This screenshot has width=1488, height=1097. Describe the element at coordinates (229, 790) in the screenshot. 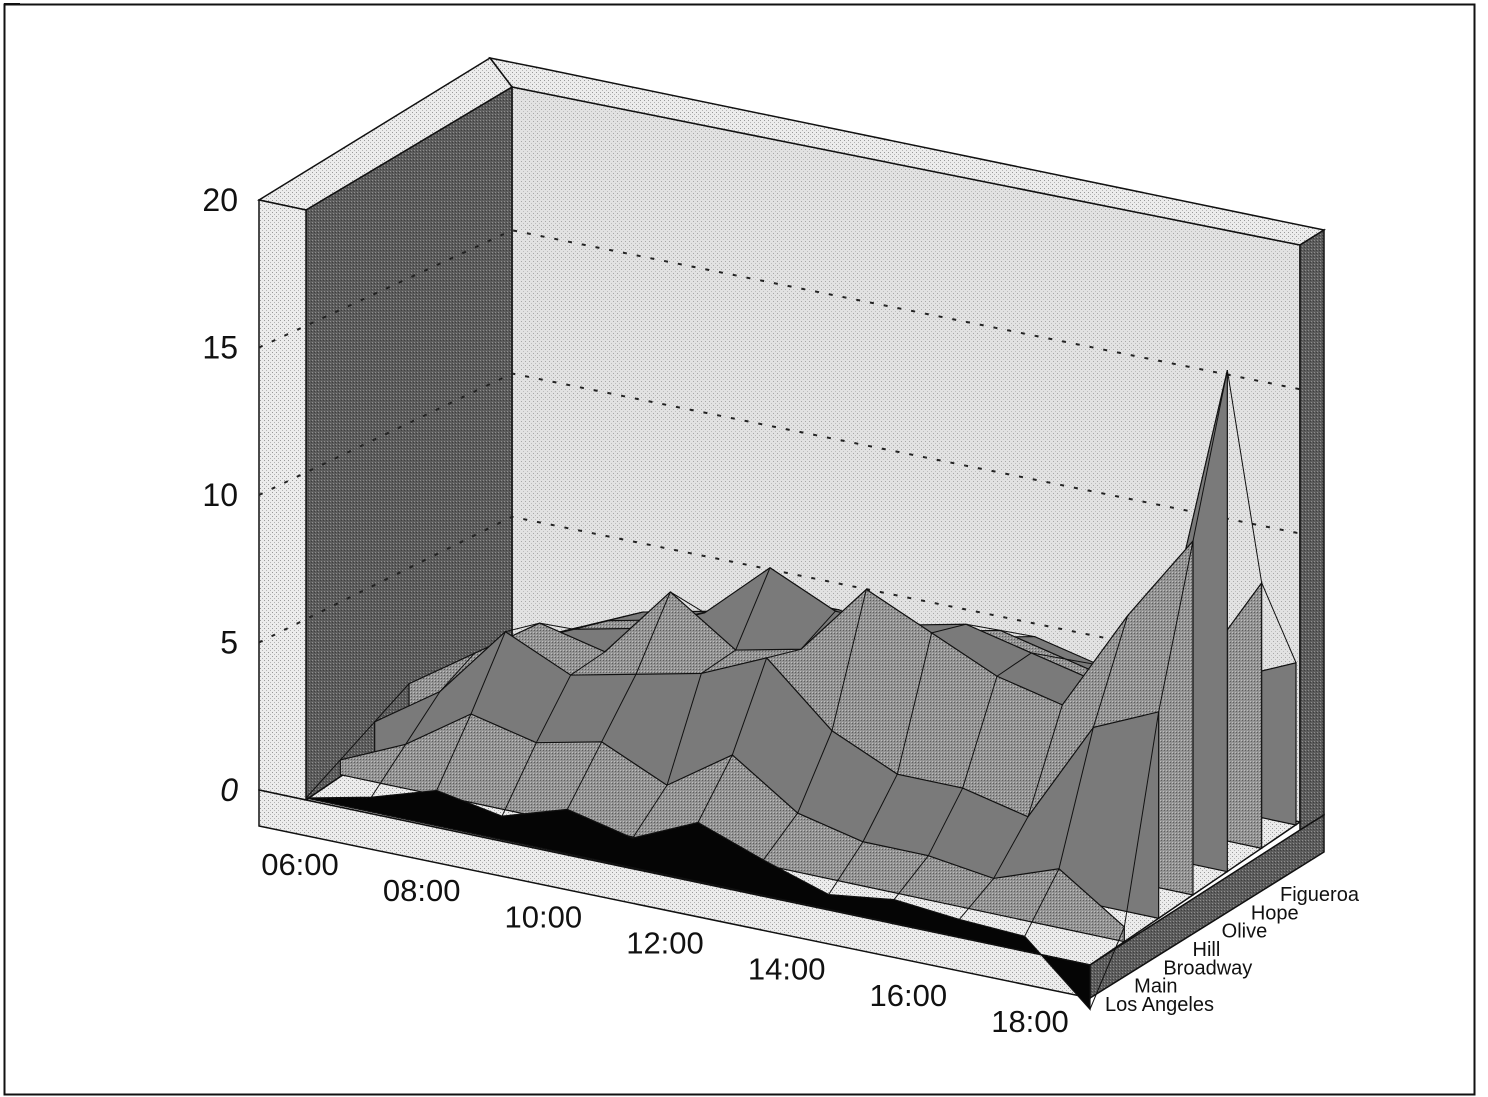

I see `y-tick-label: 0` at that location.